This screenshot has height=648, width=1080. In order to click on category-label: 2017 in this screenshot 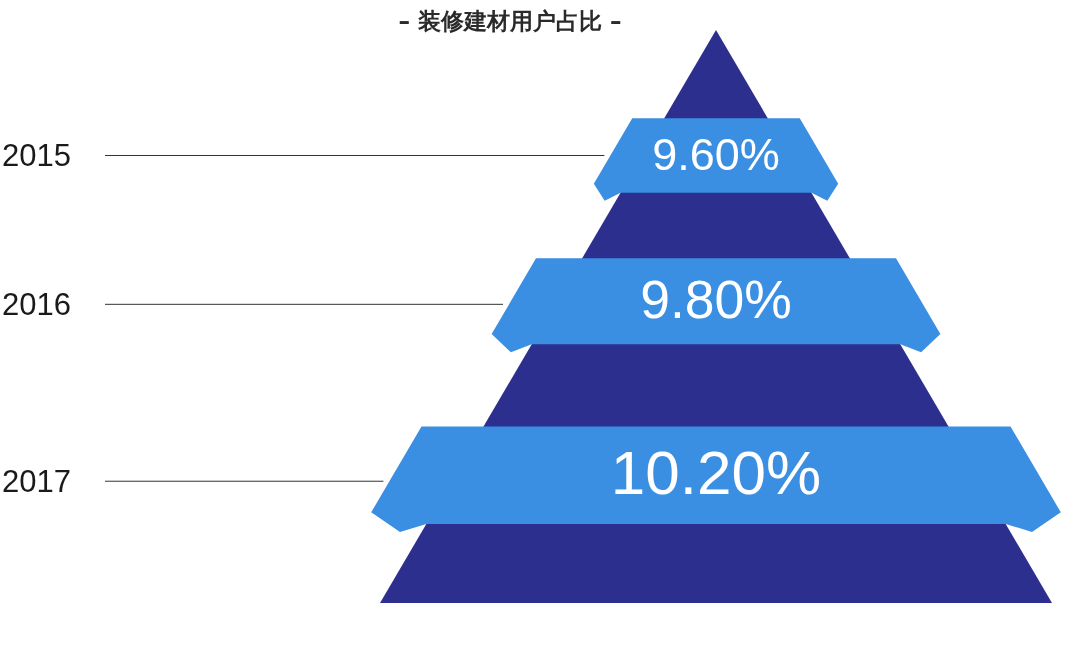, I will do `click(36, 481)`.